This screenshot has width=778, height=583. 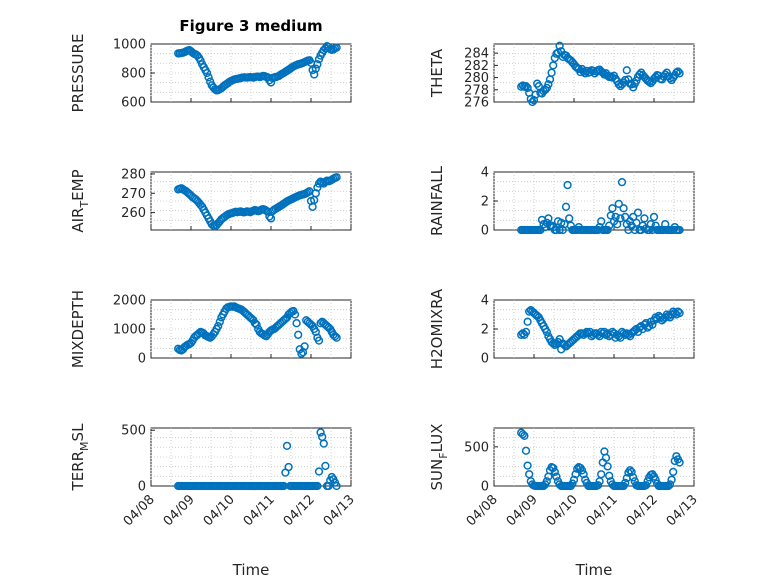 What do you see at coordinates (476, 90) in the screenshot?
I see `y-tick-label: 278` at bounding box center [476, 90].